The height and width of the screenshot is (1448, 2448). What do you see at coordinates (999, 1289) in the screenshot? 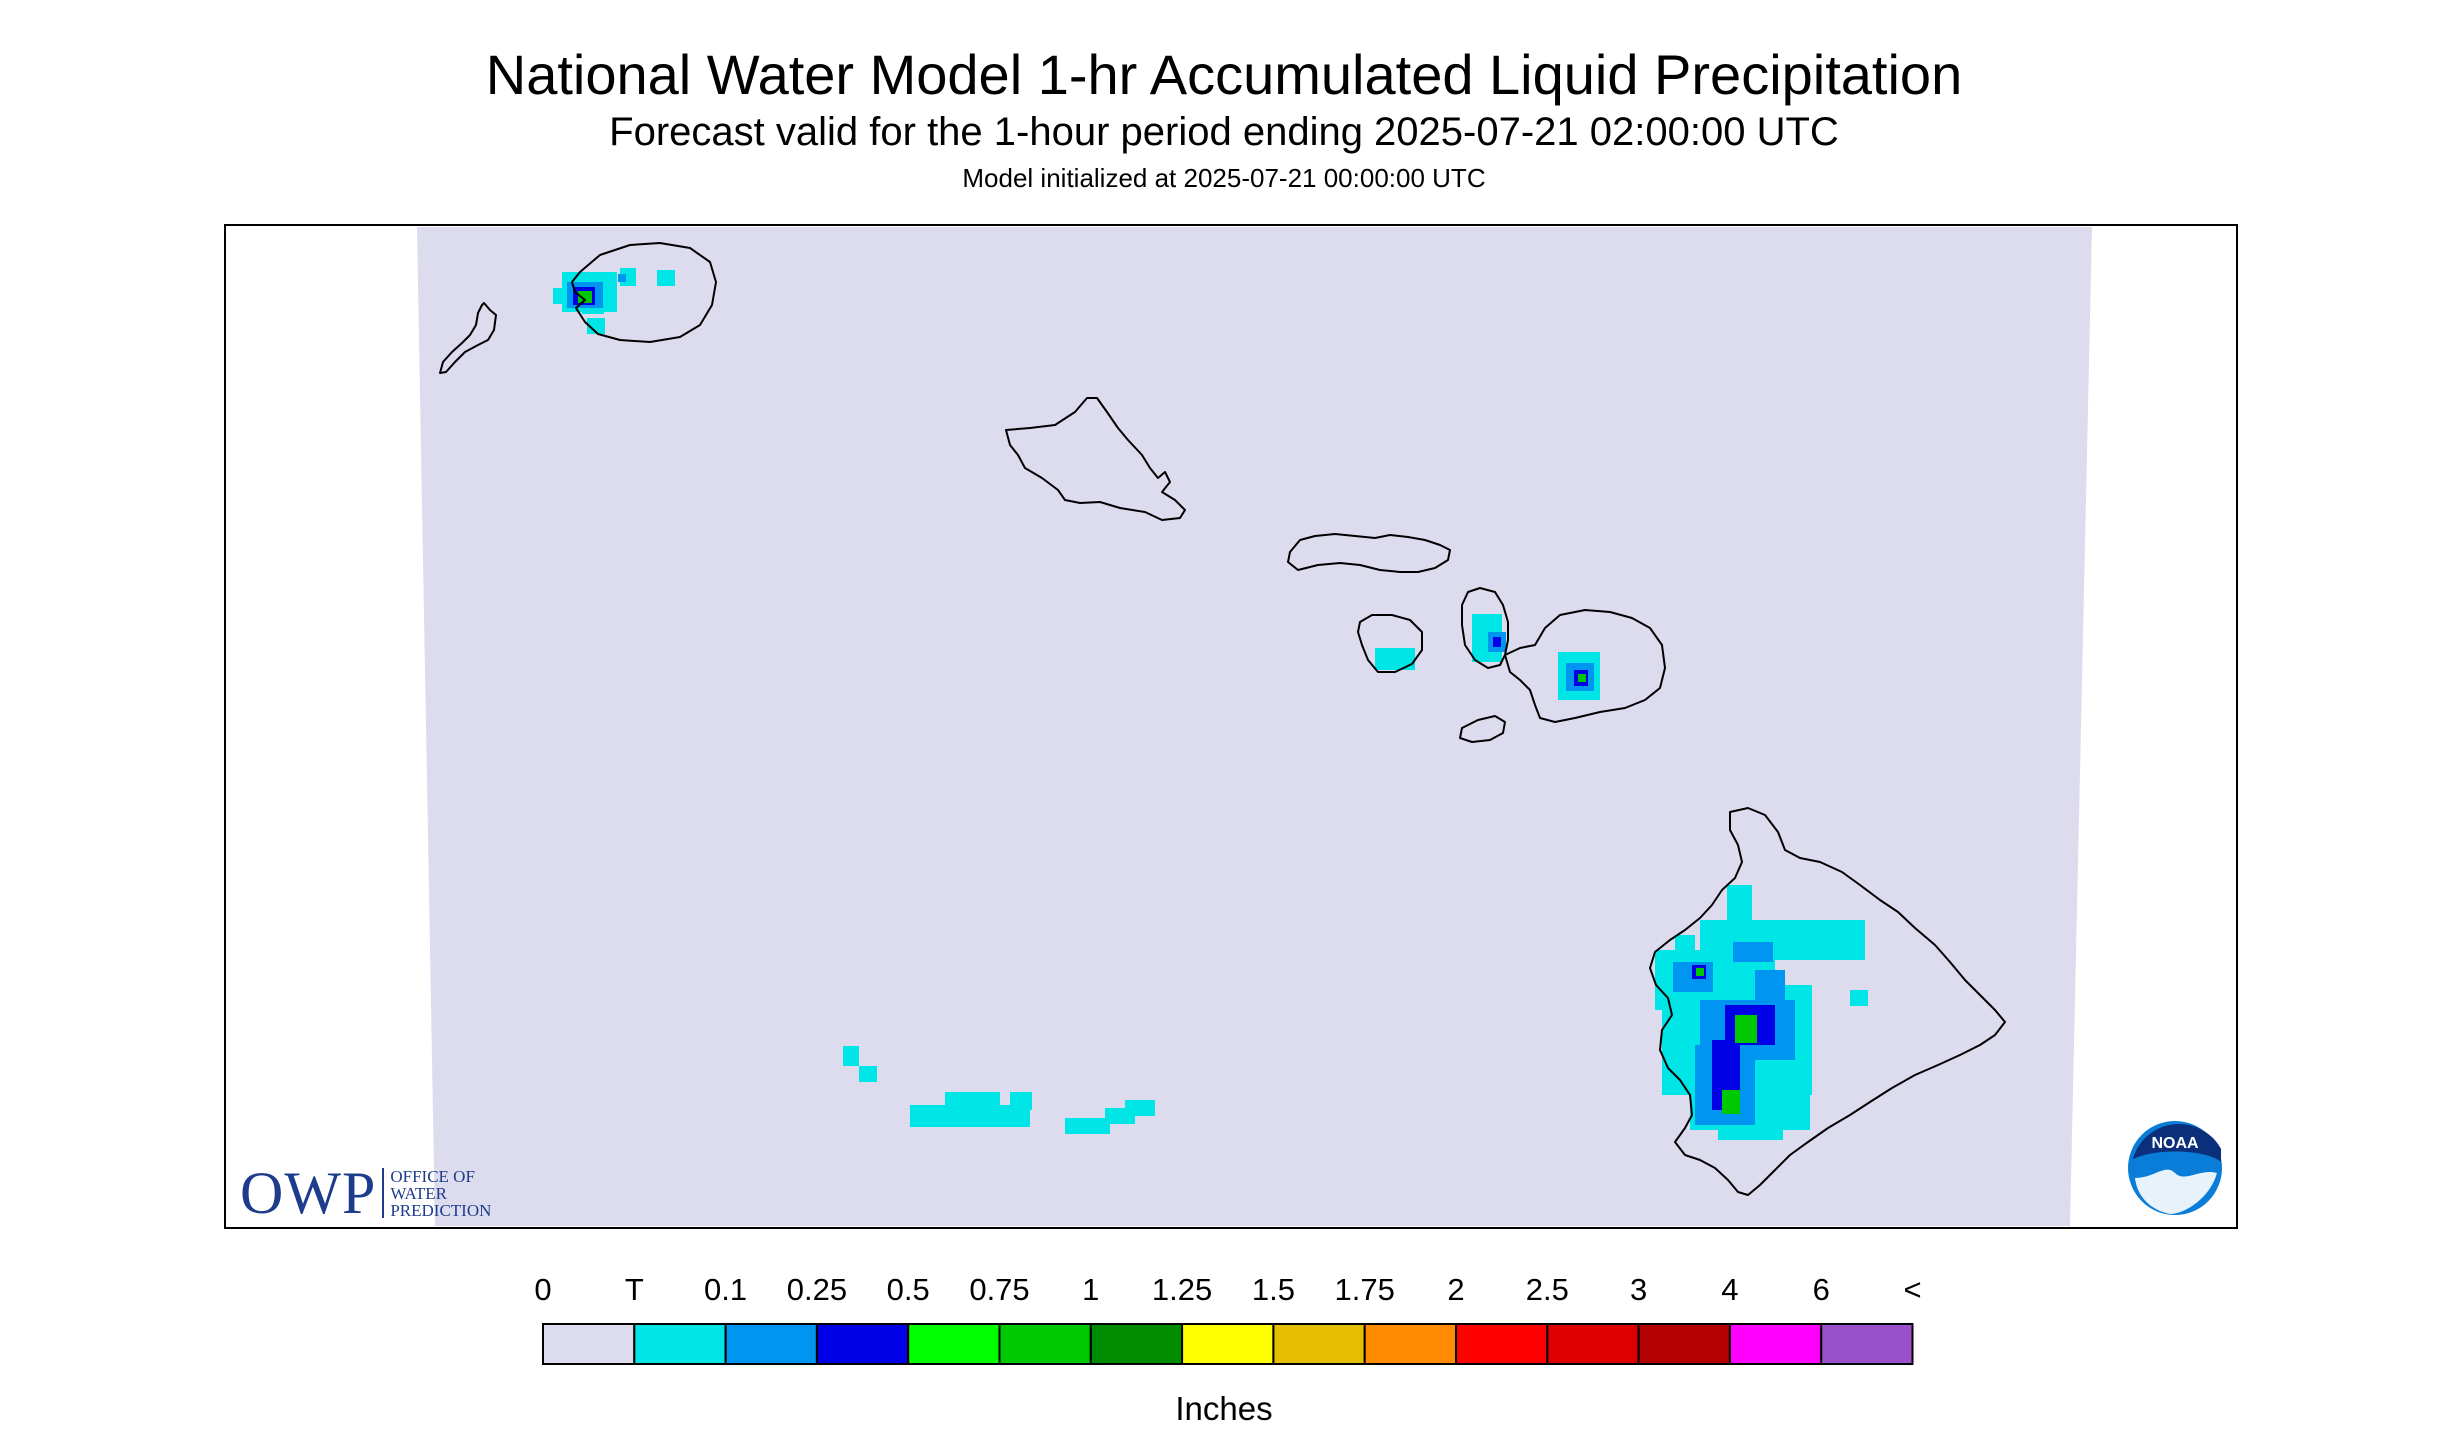
I see `legend-tick-label: 0.75` at bounding box center [999, 1289].